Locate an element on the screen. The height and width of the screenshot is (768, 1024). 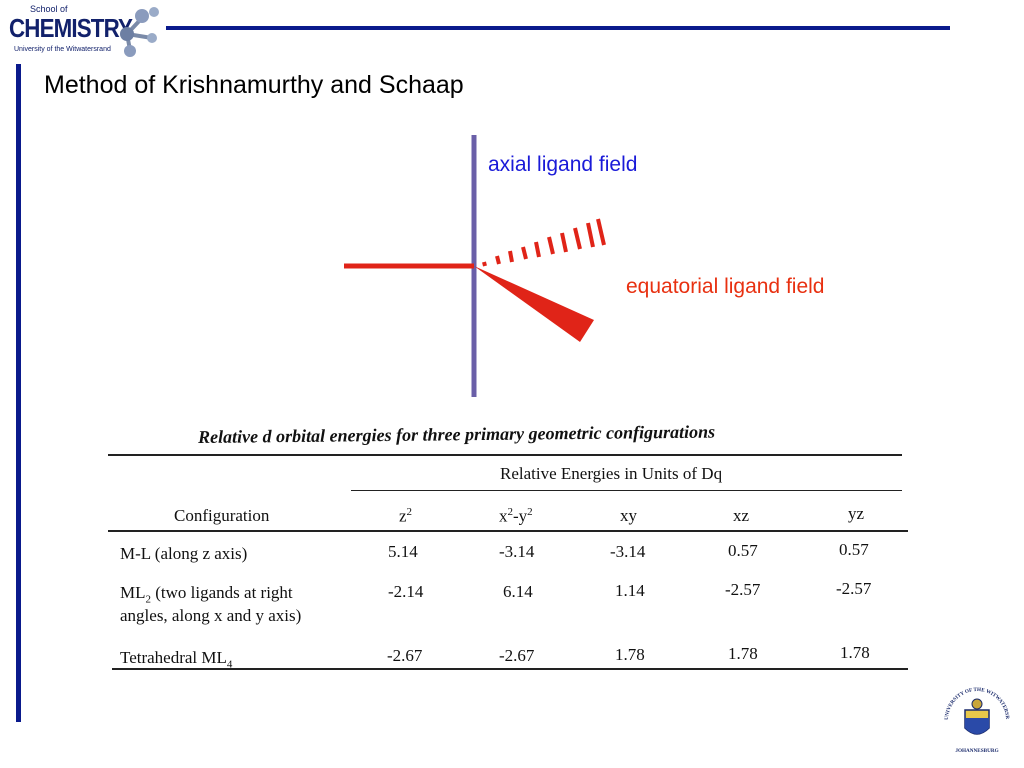
table-cell: 1.14 is located at coordinates (630, 590).